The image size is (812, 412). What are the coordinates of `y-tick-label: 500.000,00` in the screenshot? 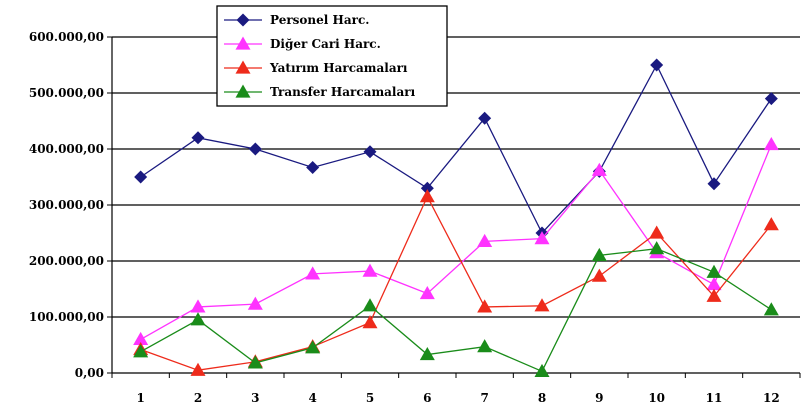 It's located at (66, 93).